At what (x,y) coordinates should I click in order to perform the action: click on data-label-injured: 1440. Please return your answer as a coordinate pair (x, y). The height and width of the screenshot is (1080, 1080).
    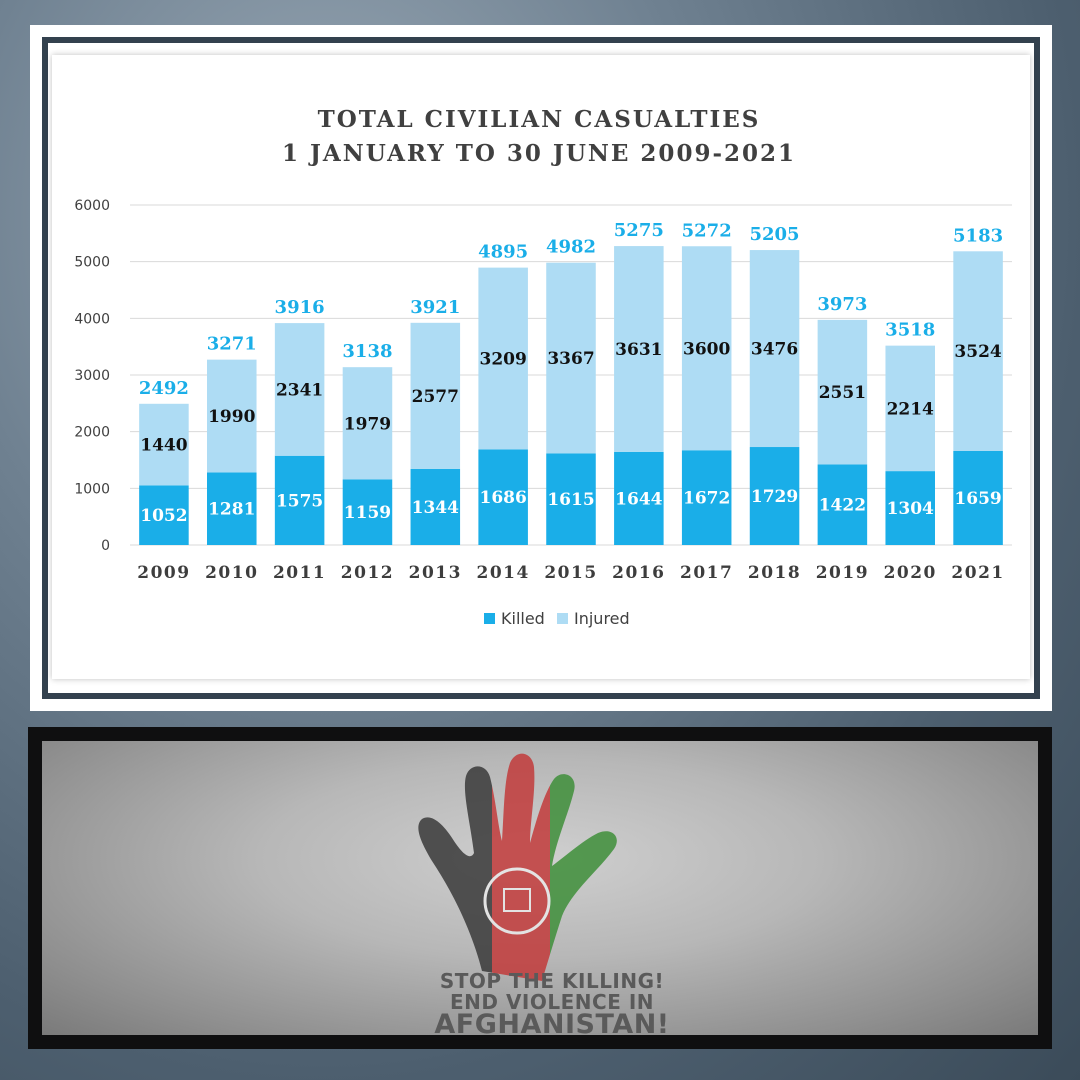
    Looking at the image, I should click on (163, 446).